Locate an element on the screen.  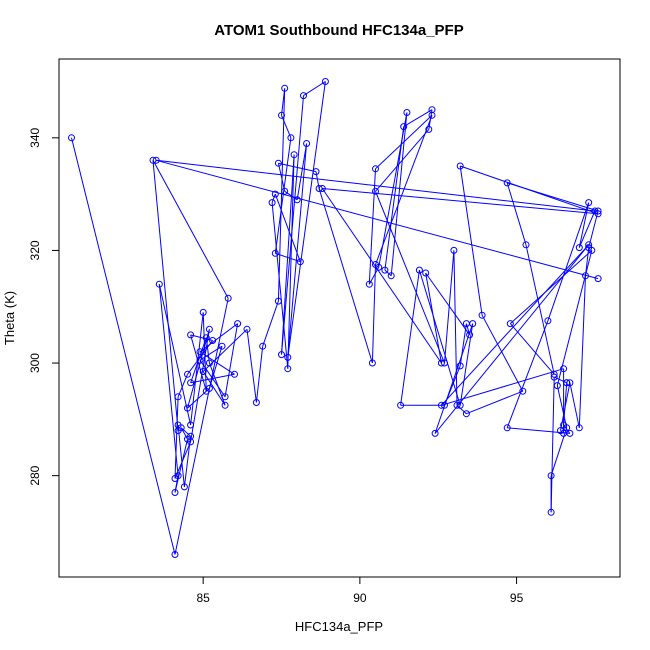
y-tick-label: 320 is located at coordinates (35, 250).